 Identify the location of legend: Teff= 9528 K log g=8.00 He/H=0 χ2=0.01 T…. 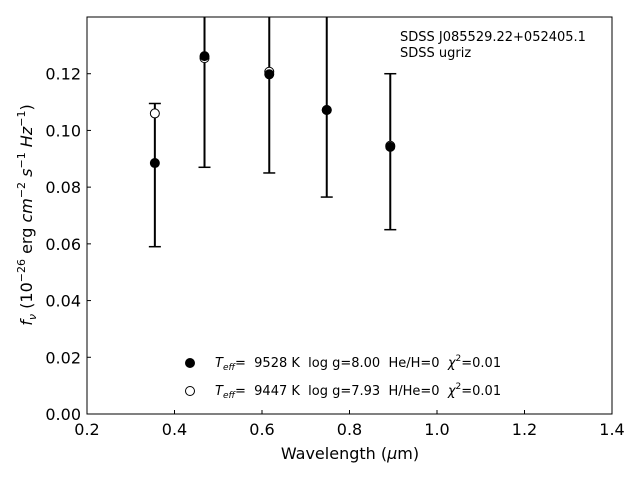
(343, 377).